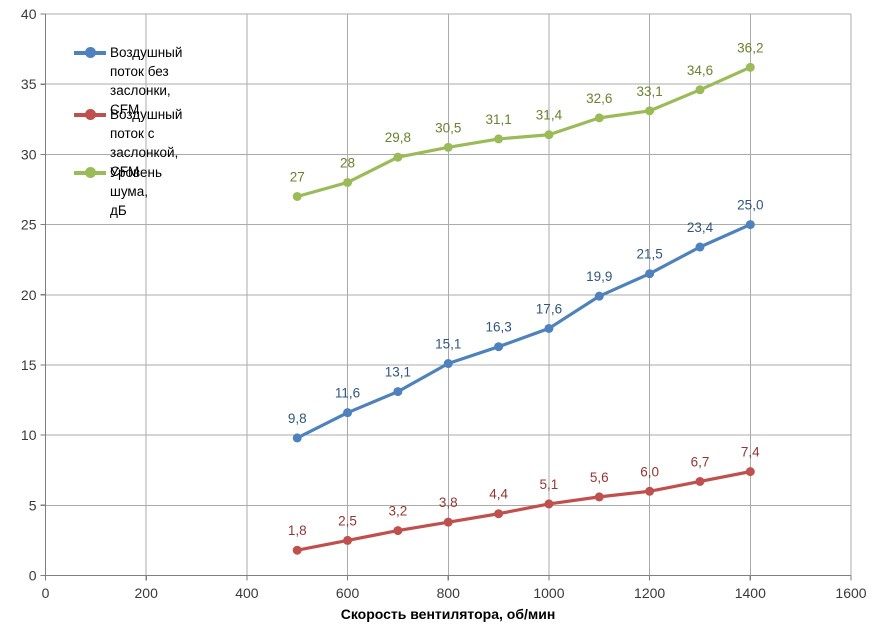 This screenshot has height=631, width=896. Describe the element at coordinates (448, 127) in the screenshot. I see `data-point-label: 30,5` at that location.